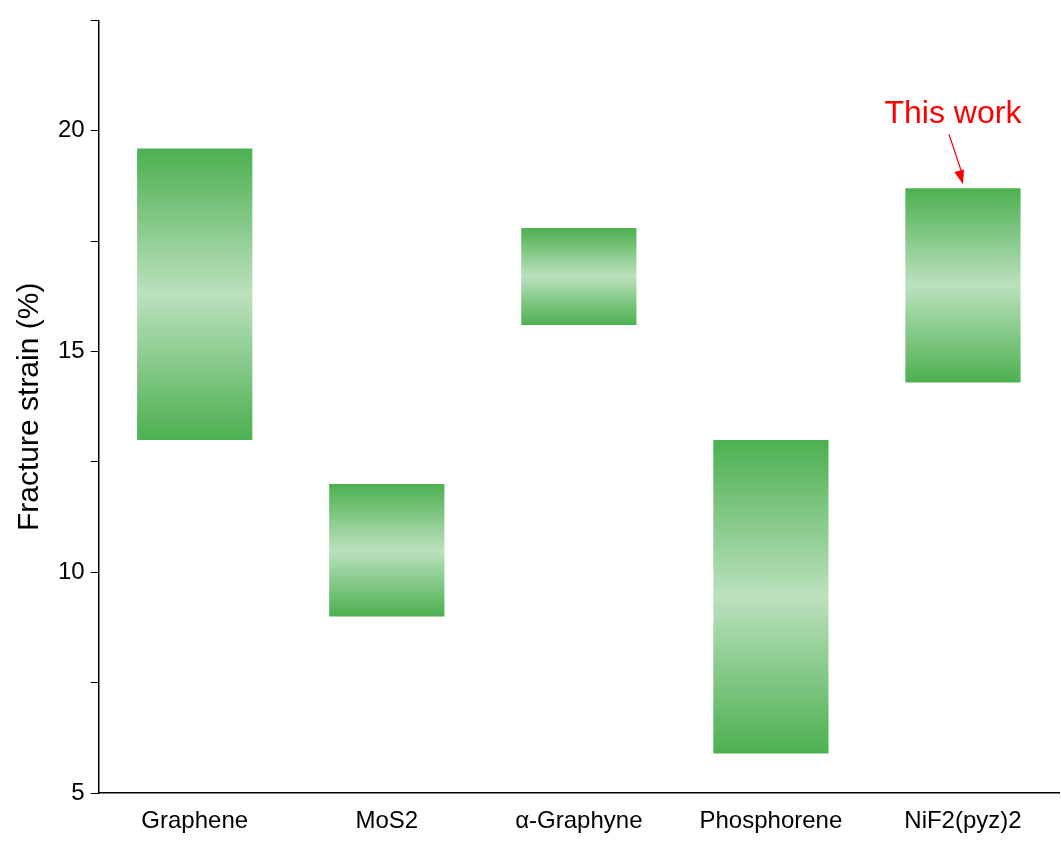  What do you see at coordinates (28, 406) in the screenshot?
I see `y-axis-title: Fracture strain (%)` at bounding box center [28, 406].